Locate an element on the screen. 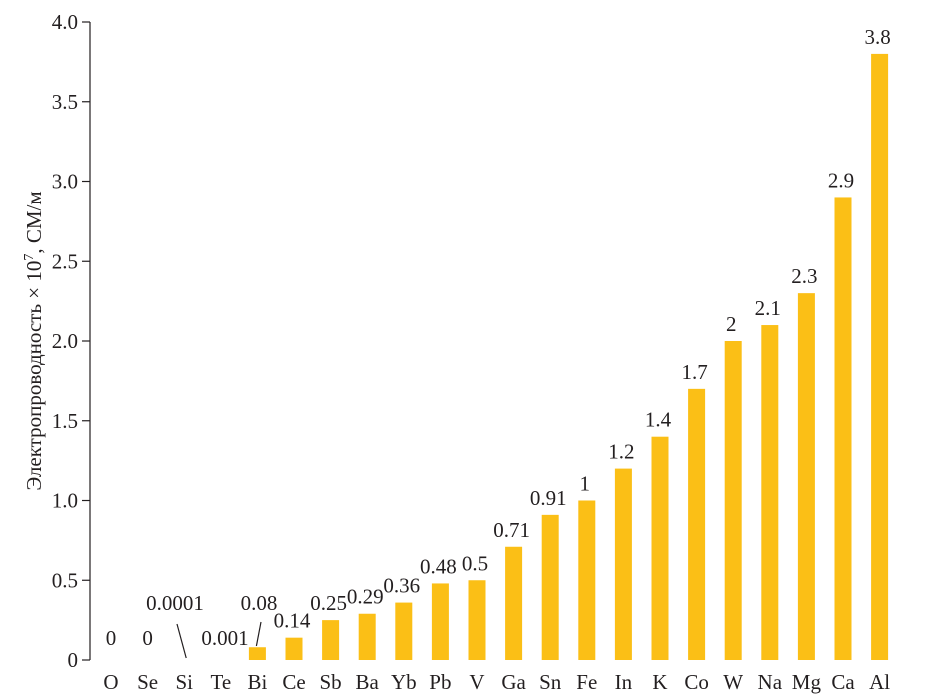 The height and width of the screenshot is (695, 948). x-tick-label-si: Si is located at coordinates (184, 682).